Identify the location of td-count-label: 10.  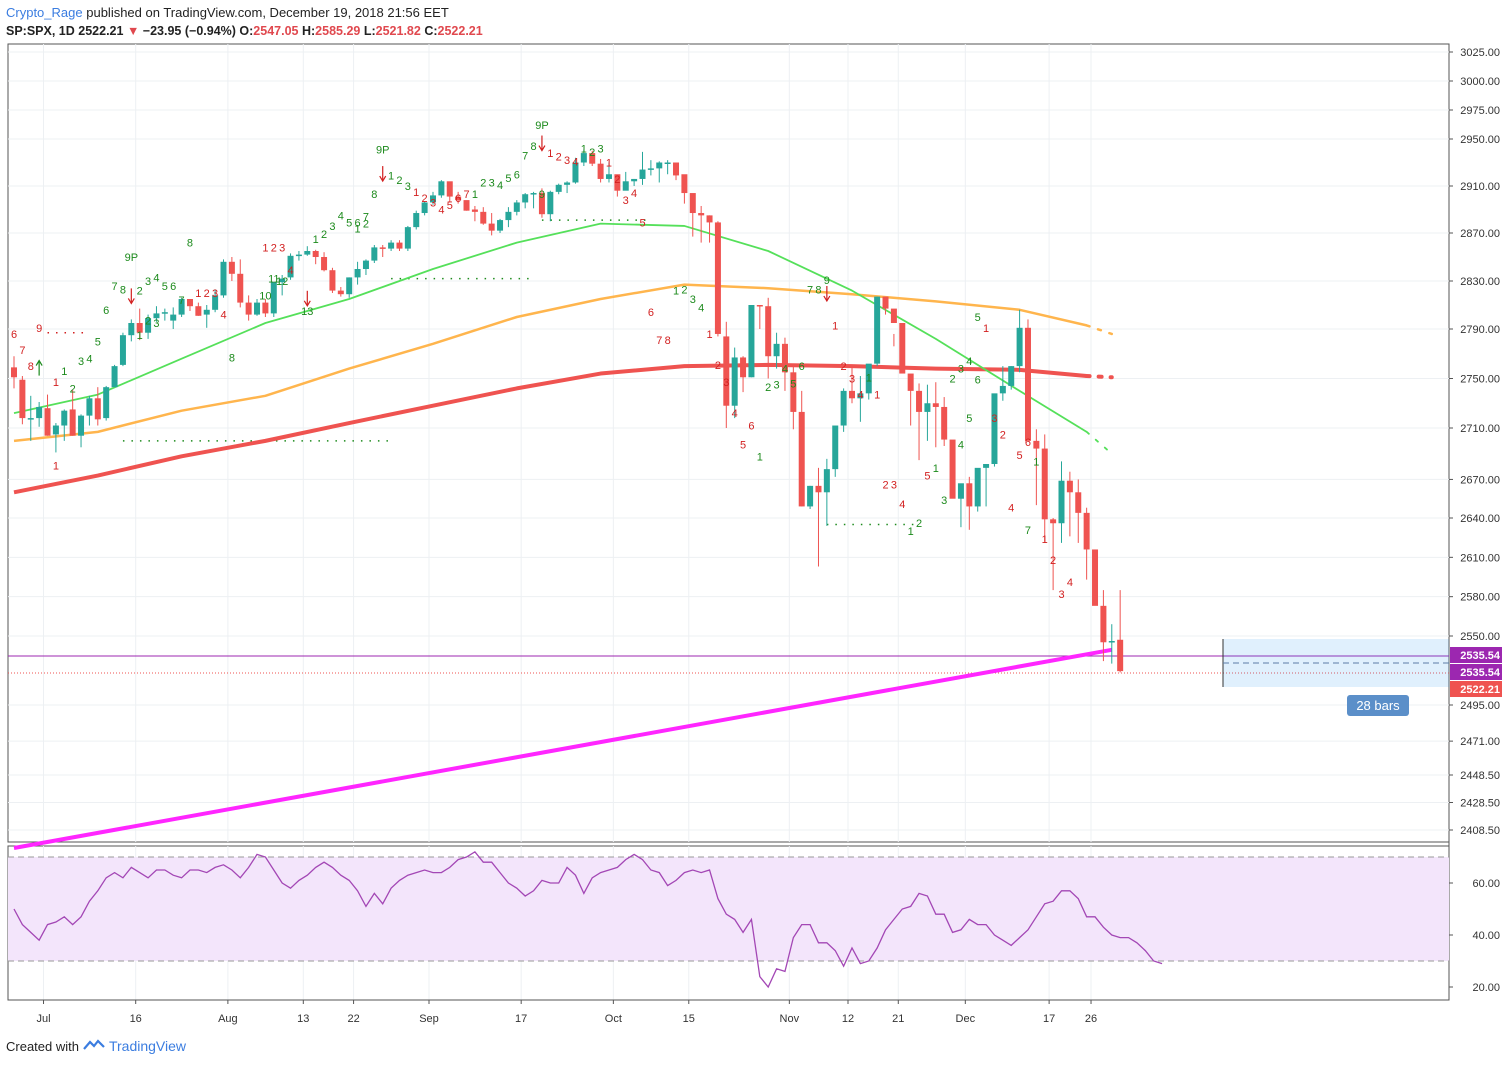
(265, 296).